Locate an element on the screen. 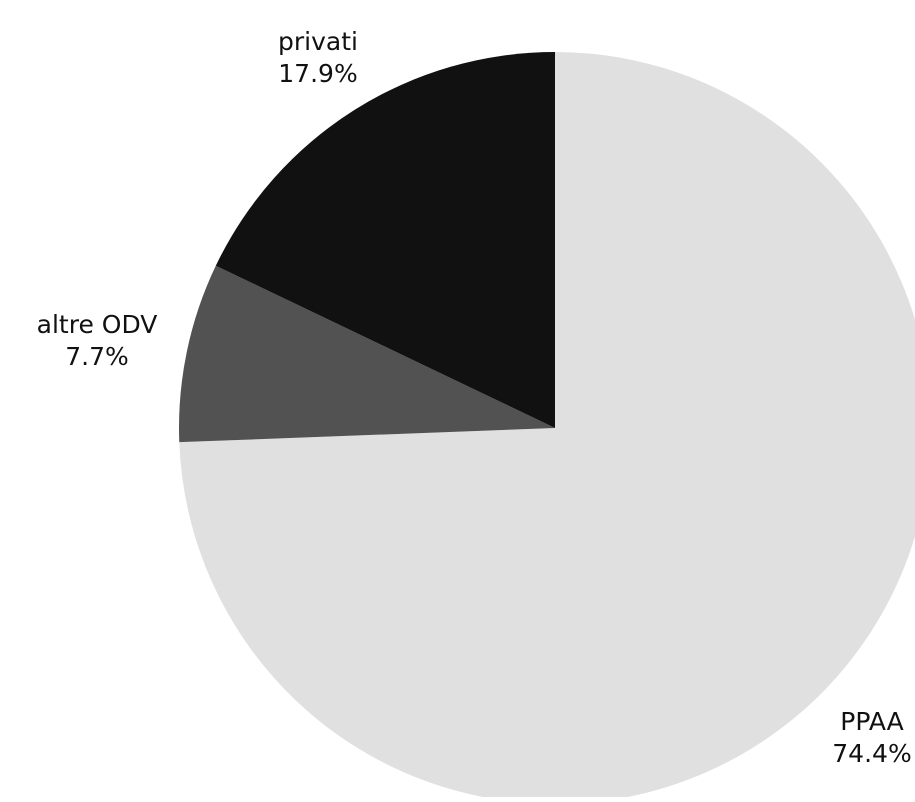  slice-value-label: 7.7% is located at coordinates (97, 356).